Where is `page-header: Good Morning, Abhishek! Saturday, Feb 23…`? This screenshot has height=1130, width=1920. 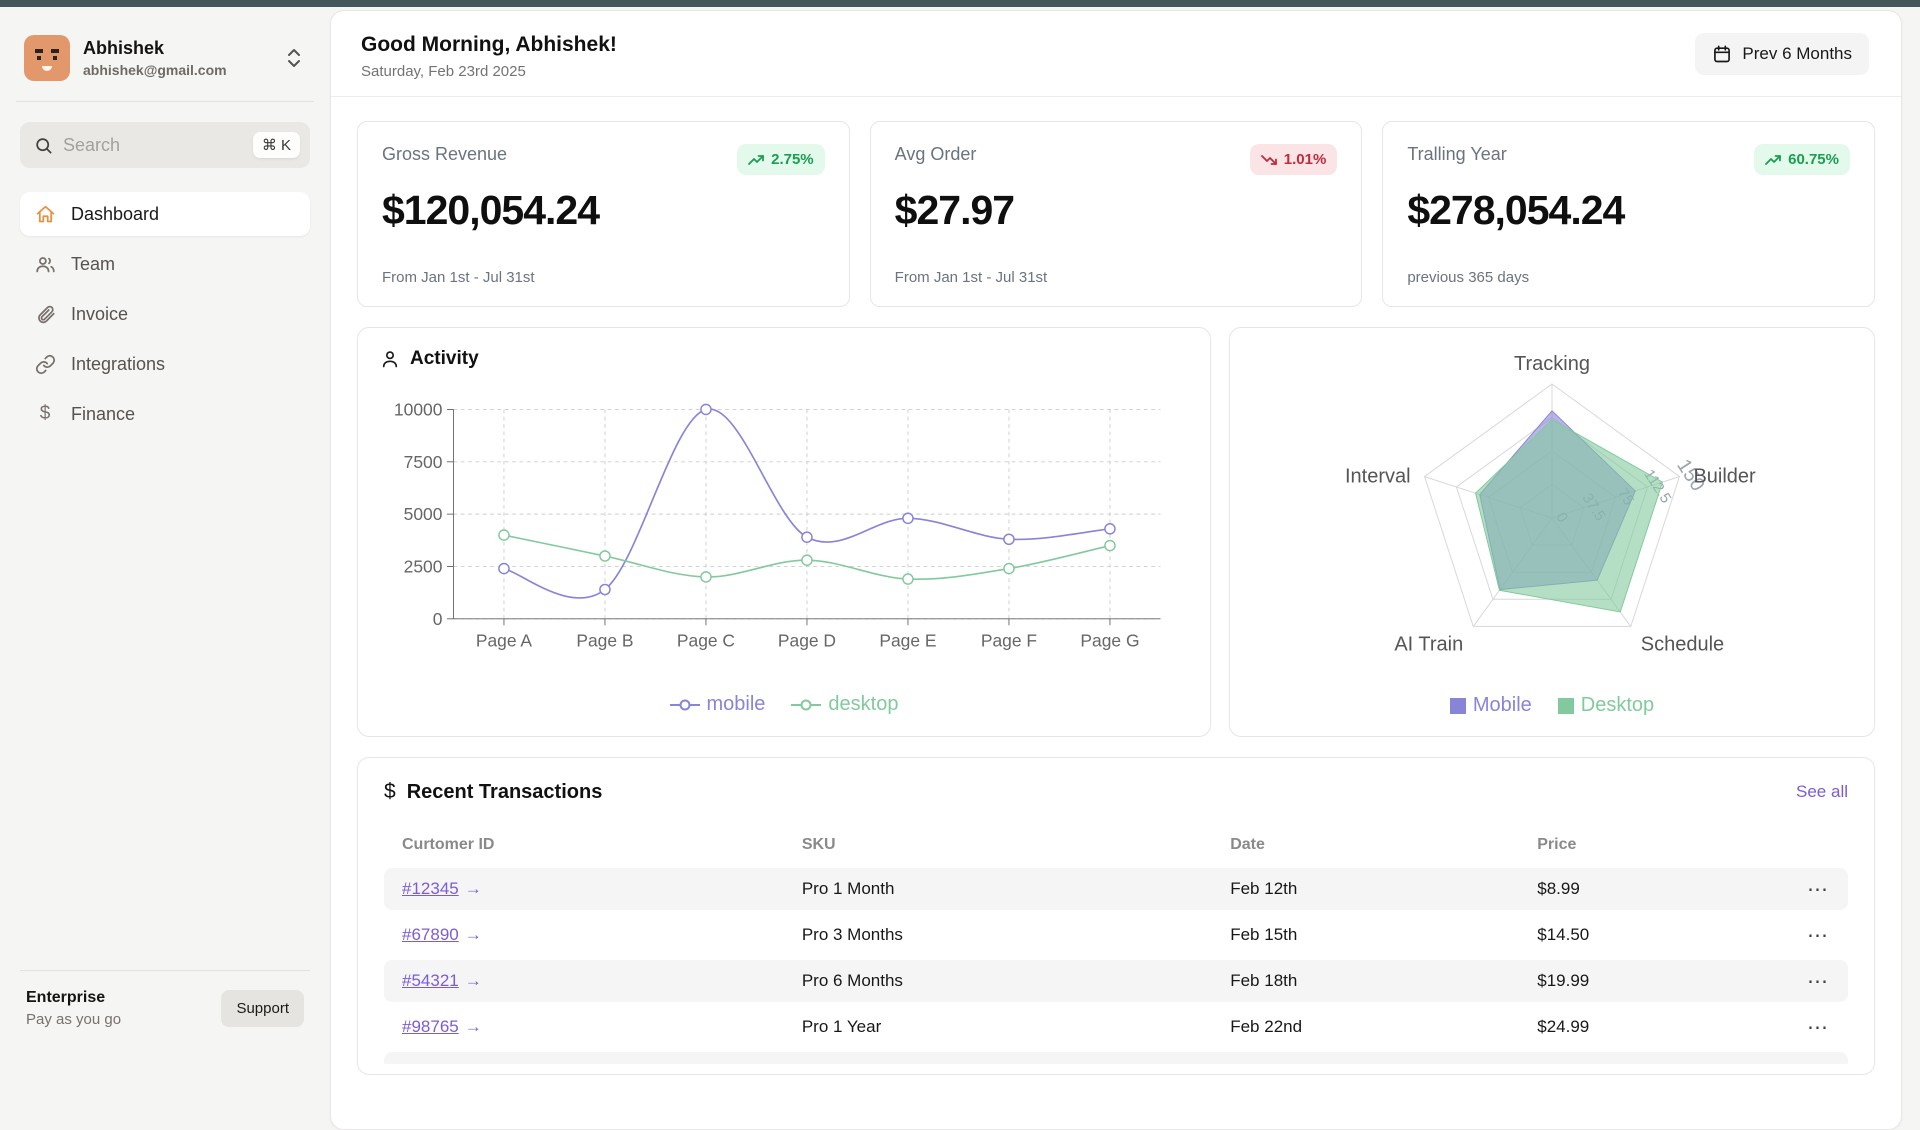 page-header: Good Morning, Abhishek! Saturday, Feb 23… is located at coordinates (1116, 54).